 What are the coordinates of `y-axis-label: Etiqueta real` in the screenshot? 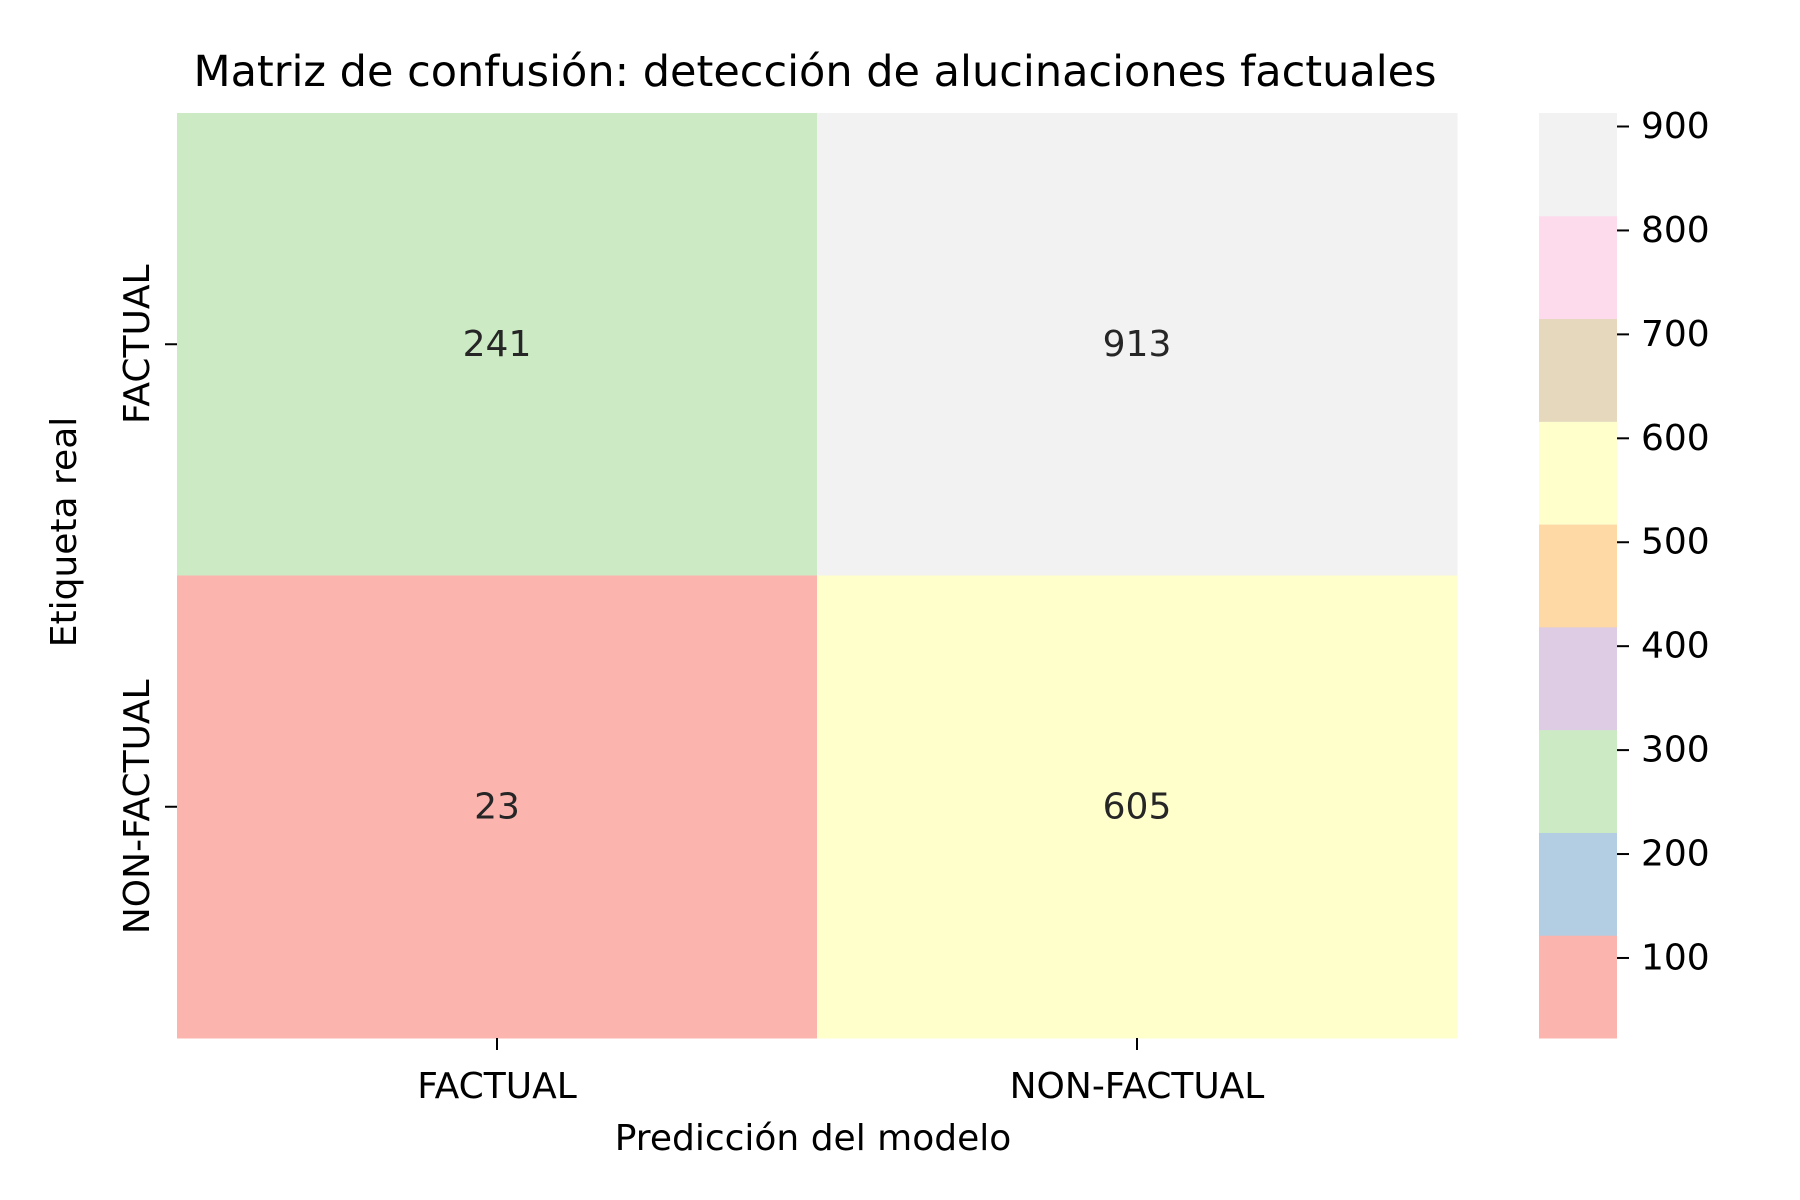 It's located at (64, 532).